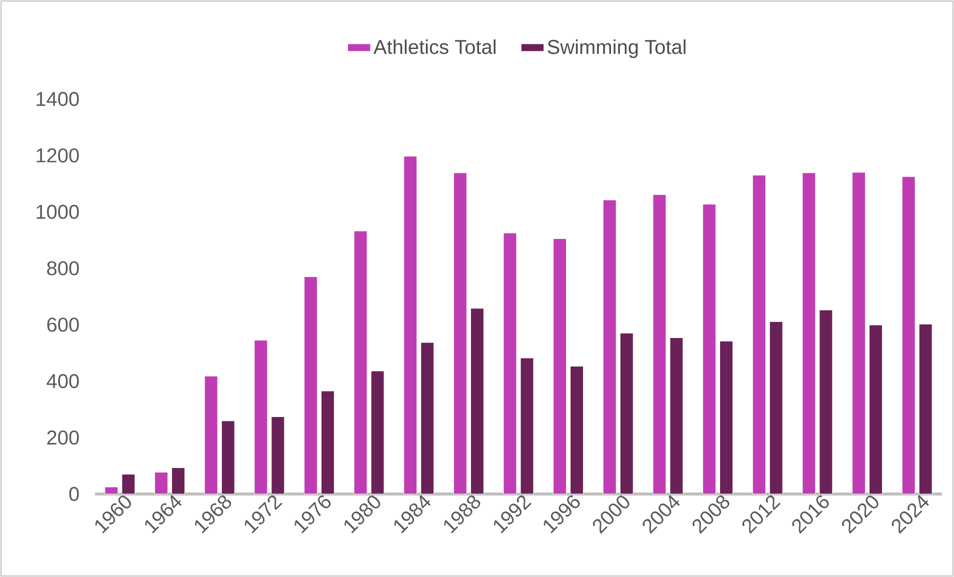 This screenshot has width=954, height=577. What do you see at coordinates (434, 46) in the screenshot?
I see `legend-label: Athletics Total` at bounding box center [434, 46].